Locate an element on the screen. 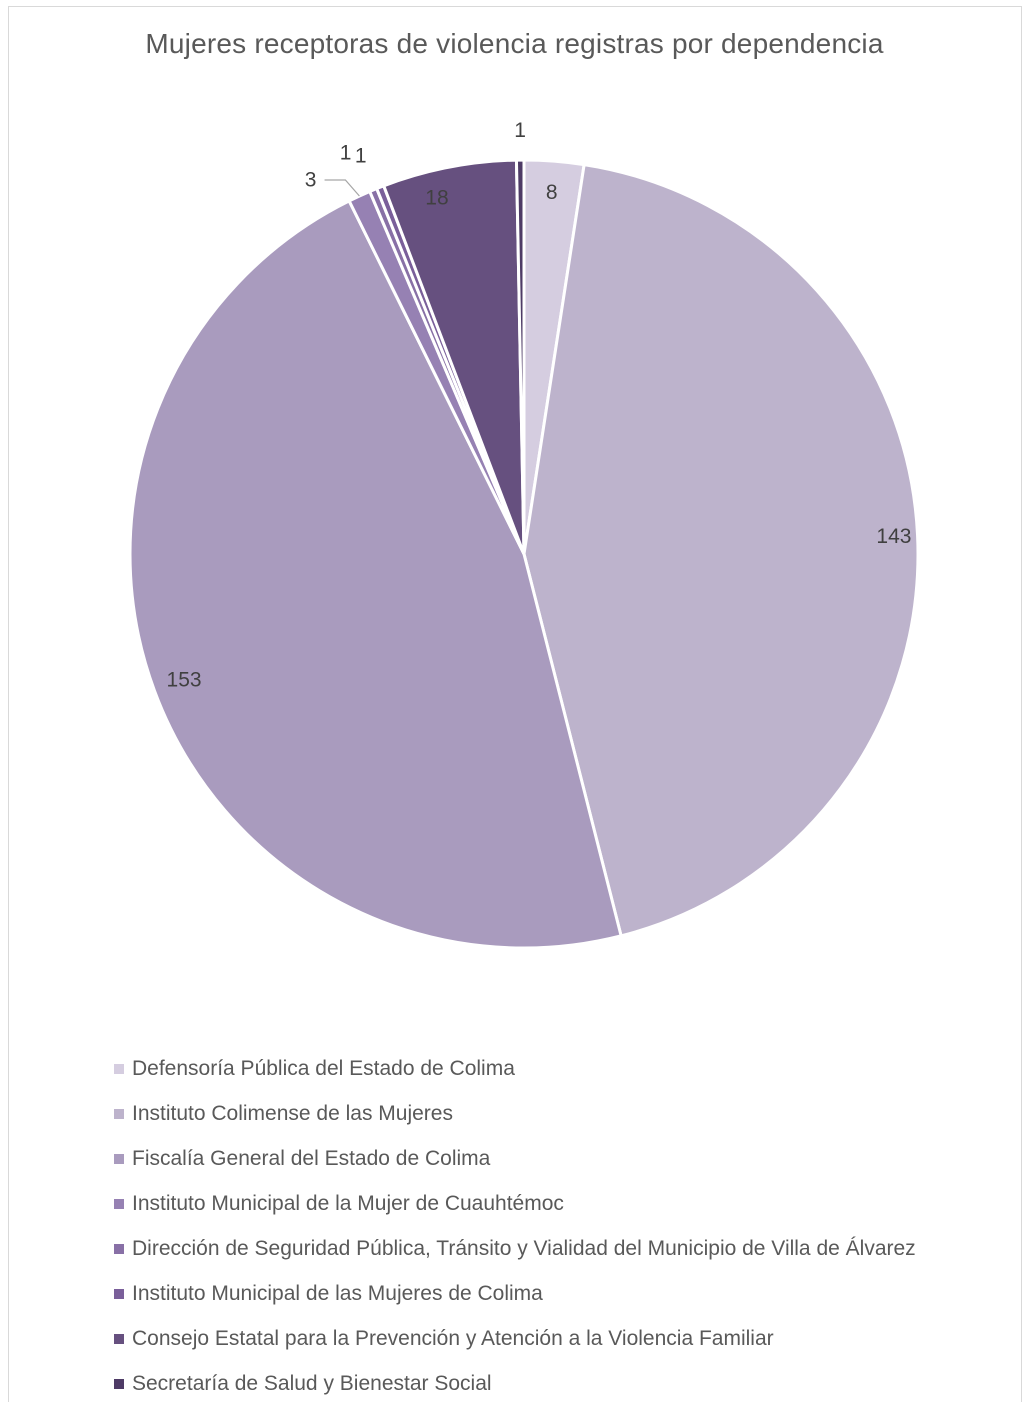 This screenshot has width=1029, height=1406. legend-label: Defensoría Pública del Estado de Colima is located at coordinates (323, 1068).